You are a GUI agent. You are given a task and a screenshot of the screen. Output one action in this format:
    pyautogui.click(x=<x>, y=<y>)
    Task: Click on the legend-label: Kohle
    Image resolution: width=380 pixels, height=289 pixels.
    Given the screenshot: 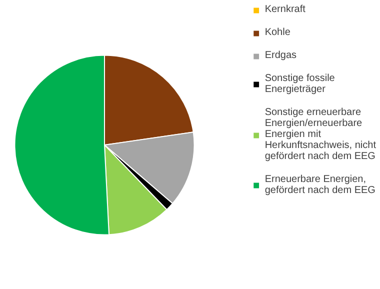 What is the action you would take?
    pyautogui.click(x=277, y=32)
    